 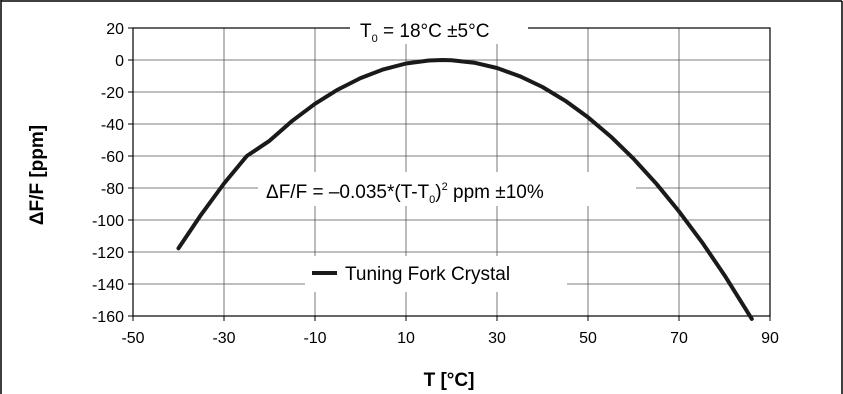 I want to click on x-axis-ticks: -50 -30 -10 10 30 50 70 90, so click(x=450, y=331).